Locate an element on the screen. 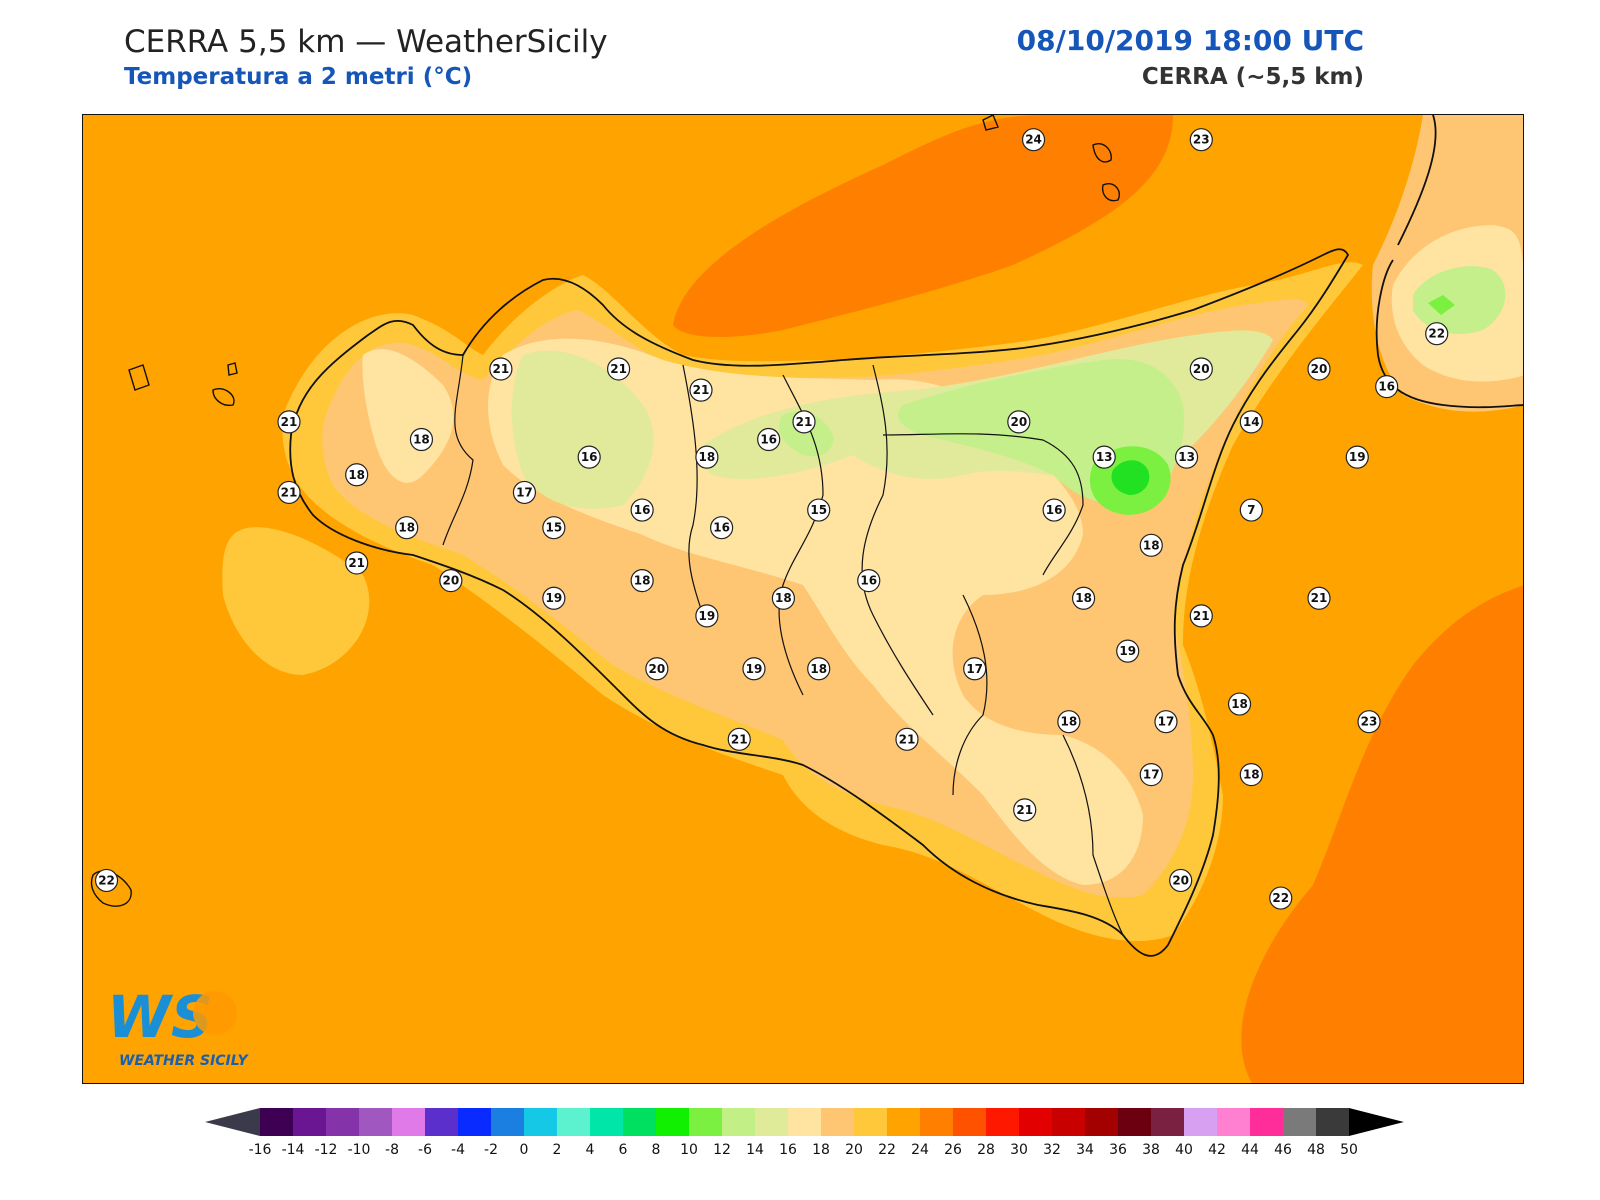 Image resolution: width=1600 pixels, height=1200 pixels. colorbar-tick-label: 22 is located at coordinates (887, 1150).